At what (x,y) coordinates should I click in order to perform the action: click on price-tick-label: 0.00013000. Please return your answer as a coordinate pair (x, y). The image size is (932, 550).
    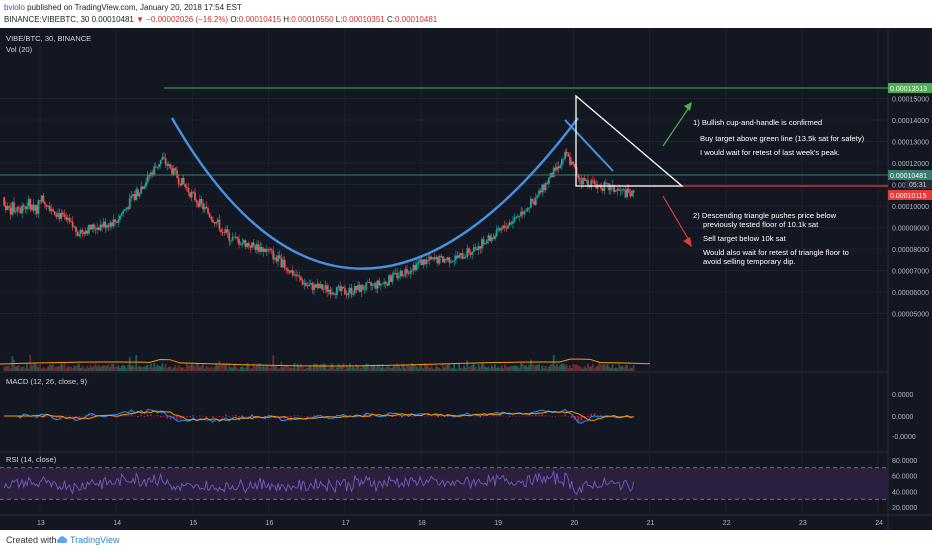
    Looking at the image, I should click on (910, 143).